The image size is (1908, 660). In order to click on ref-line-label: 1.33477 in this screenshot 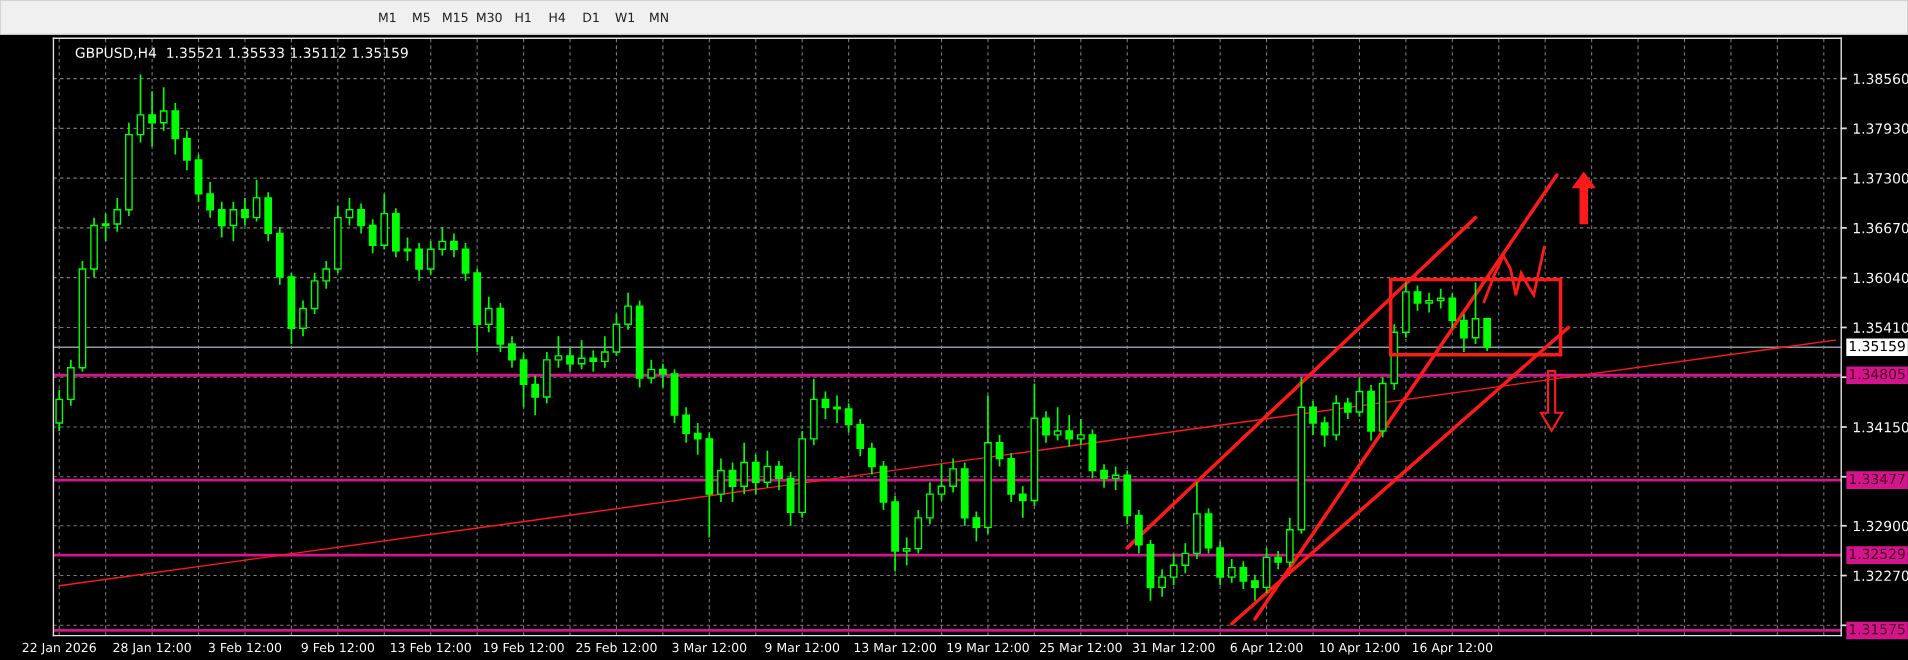, I will do `click(1877, 479)`.